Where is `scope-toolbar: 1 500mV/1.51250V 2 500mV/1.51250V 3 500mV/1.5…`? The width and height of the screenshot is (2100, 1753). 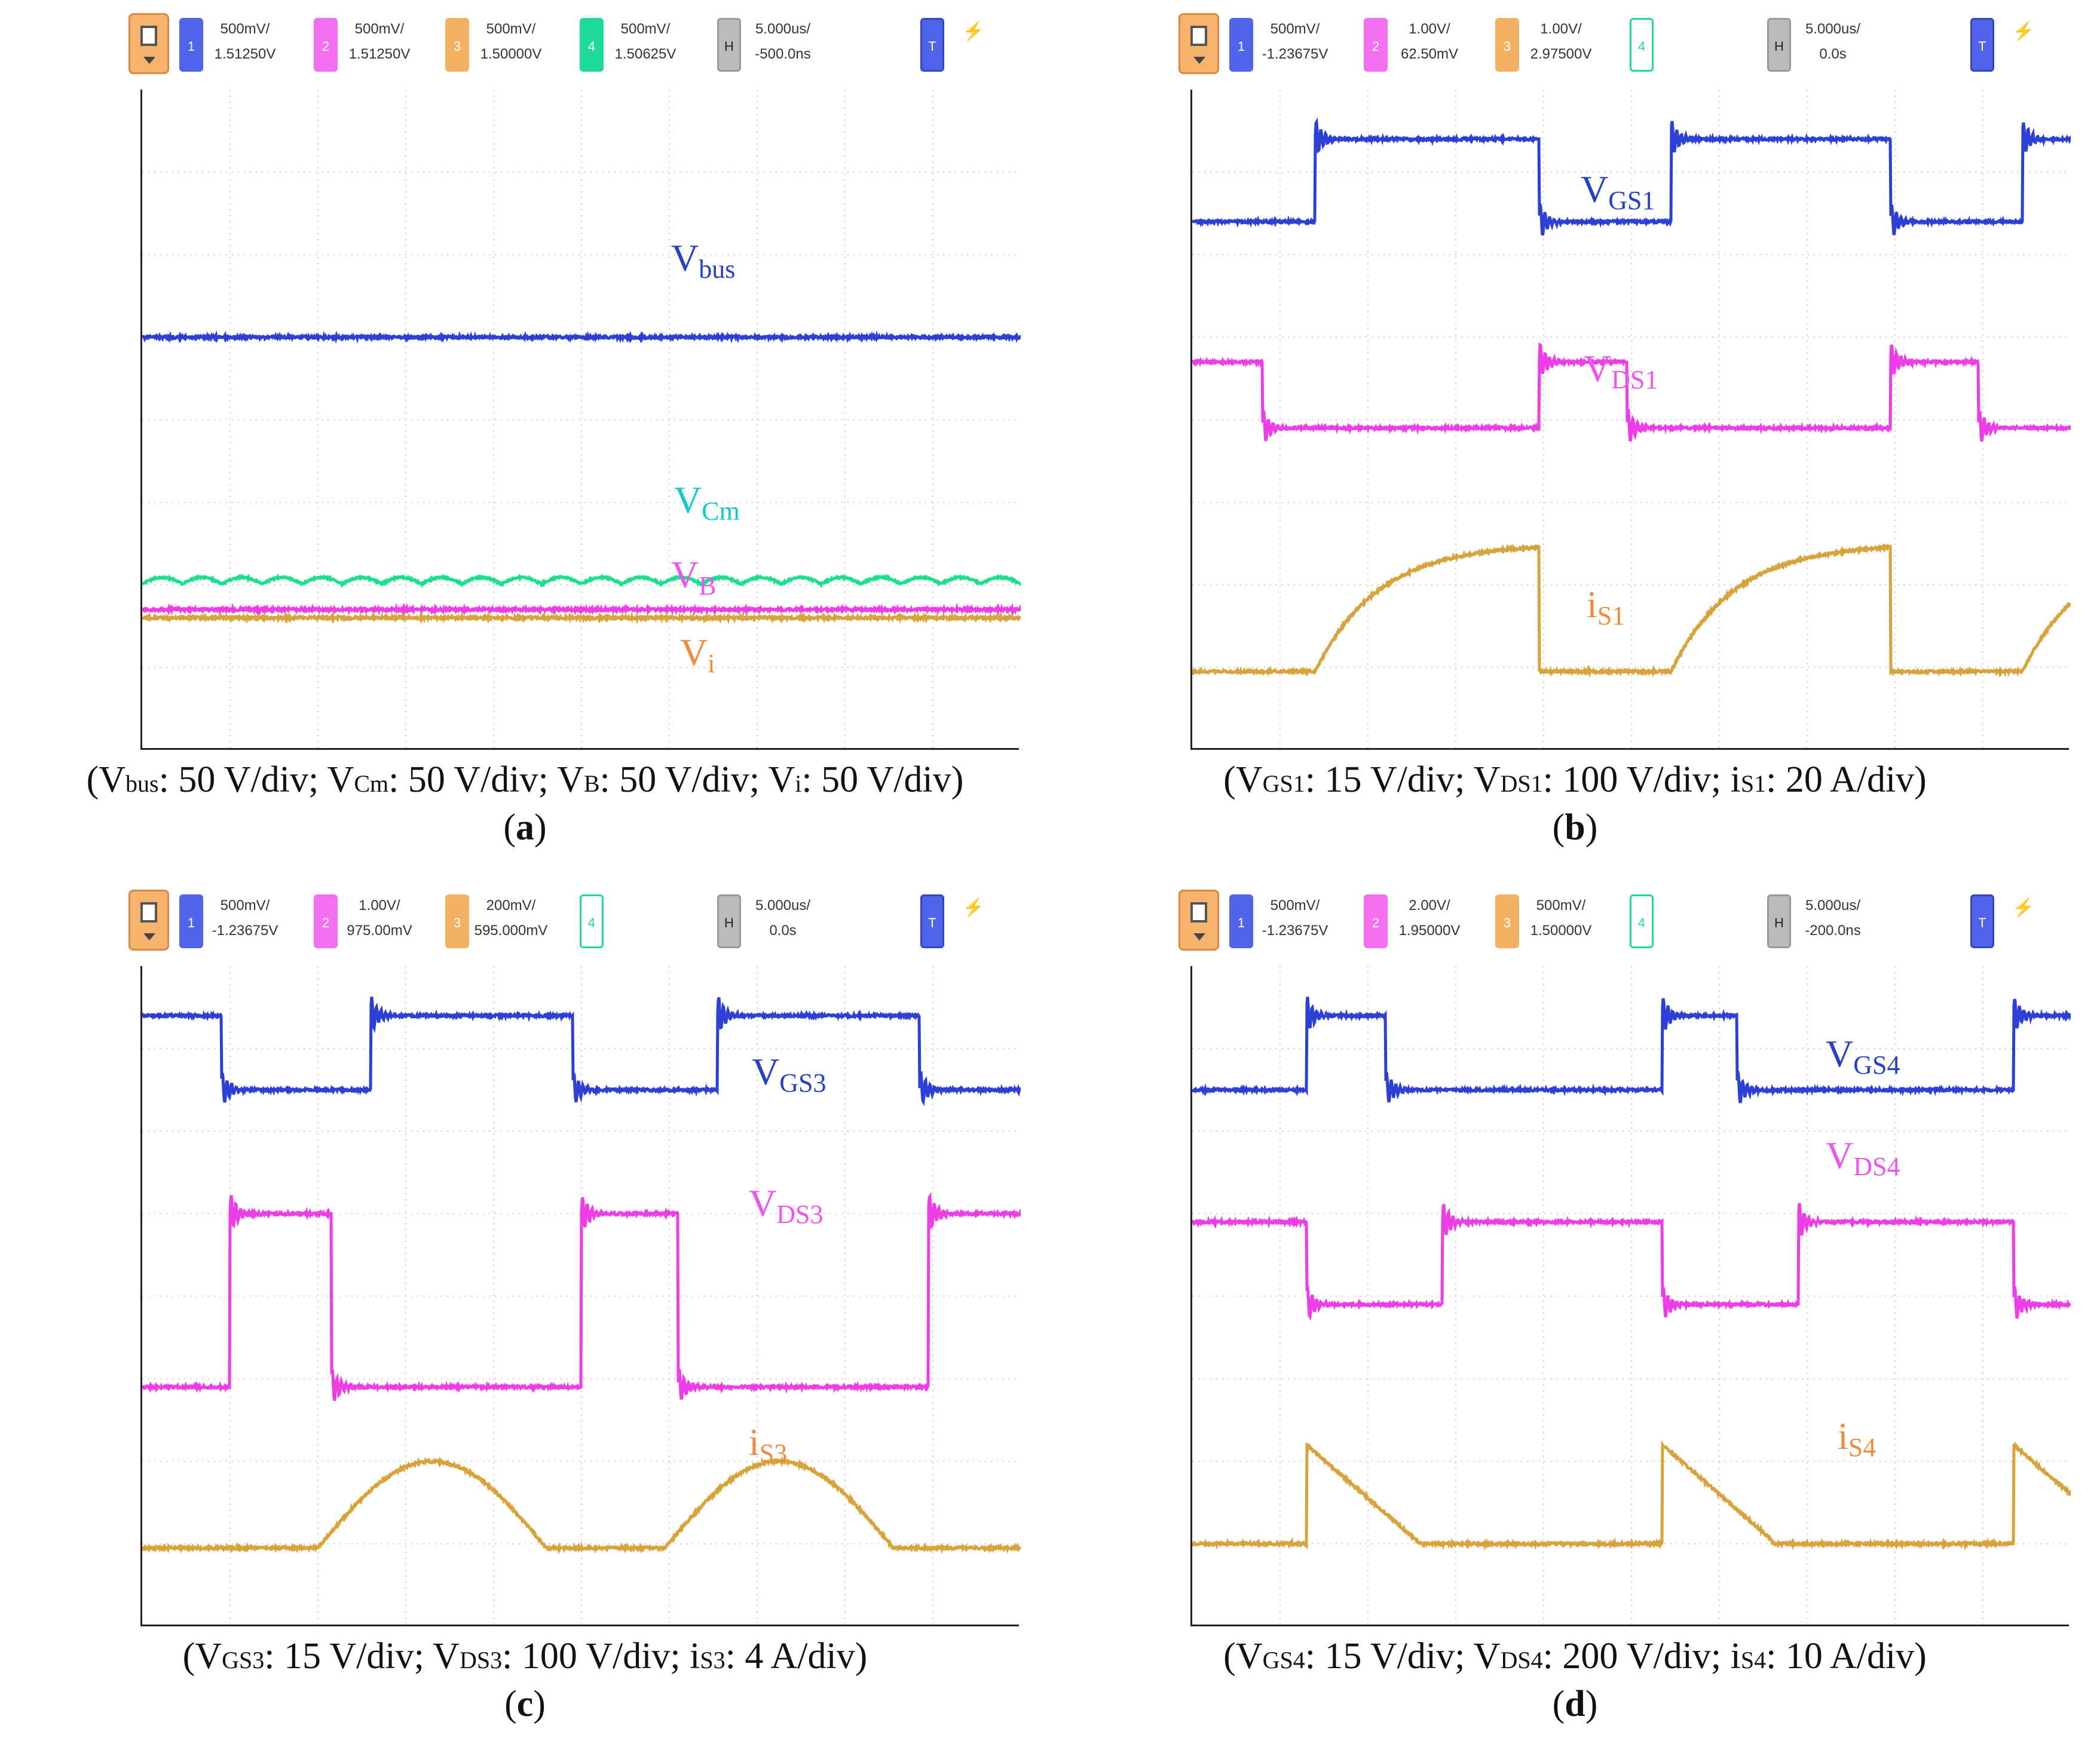
scope-toolbar: 1 500mV/1.51250V 2 500mV/1.51250V 3 500mV/1.5… is located at coordinates (525, 45).